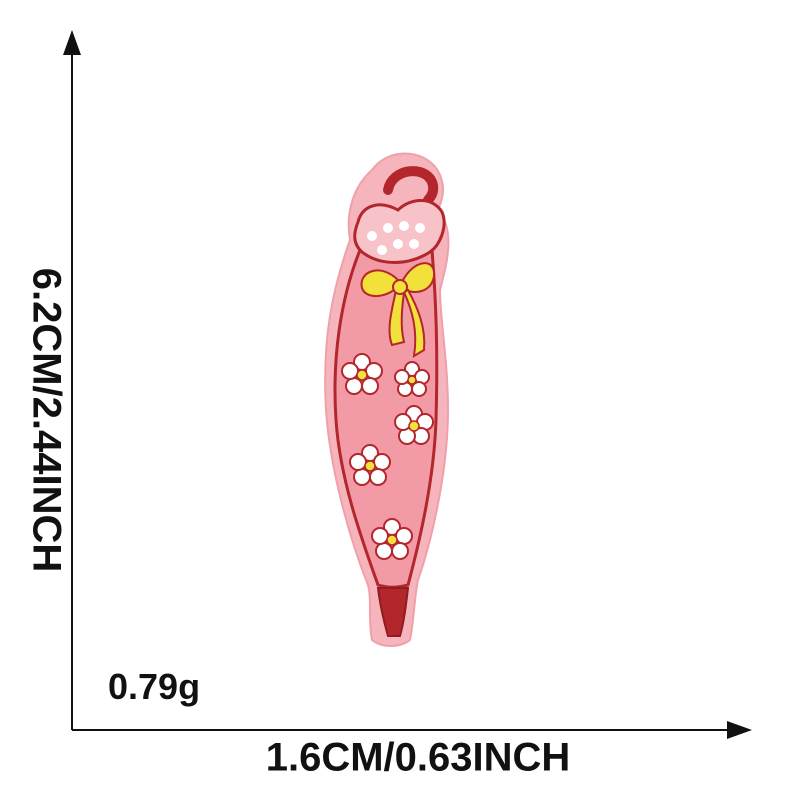  I want to click on height-dimension-label: 6.2CM/2.44INCH, so click(46, 420).